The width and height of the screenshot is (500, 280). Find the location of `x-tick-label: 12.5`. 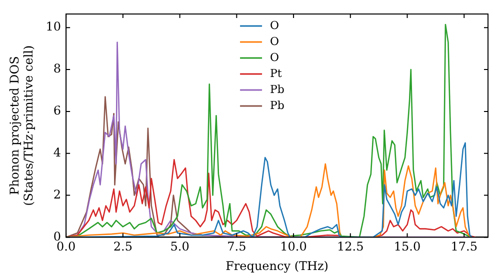

x-tick-label: 12.5 is located at coordinates (350, 247).